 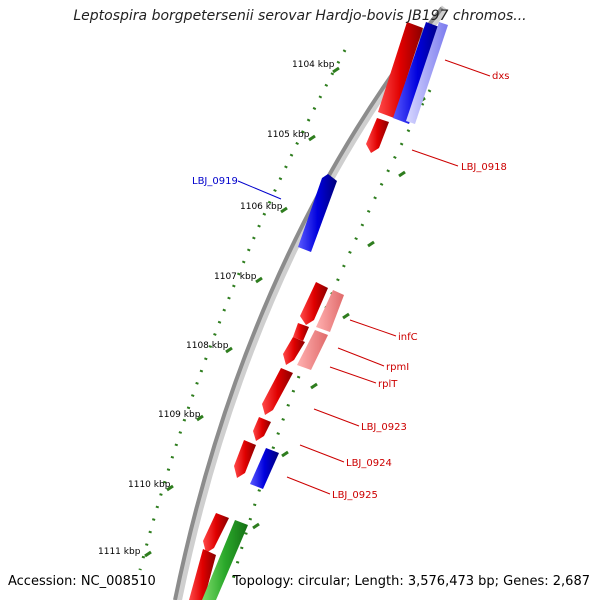 I want to click on gene-rpmi-block, so click(x=301, y=332).